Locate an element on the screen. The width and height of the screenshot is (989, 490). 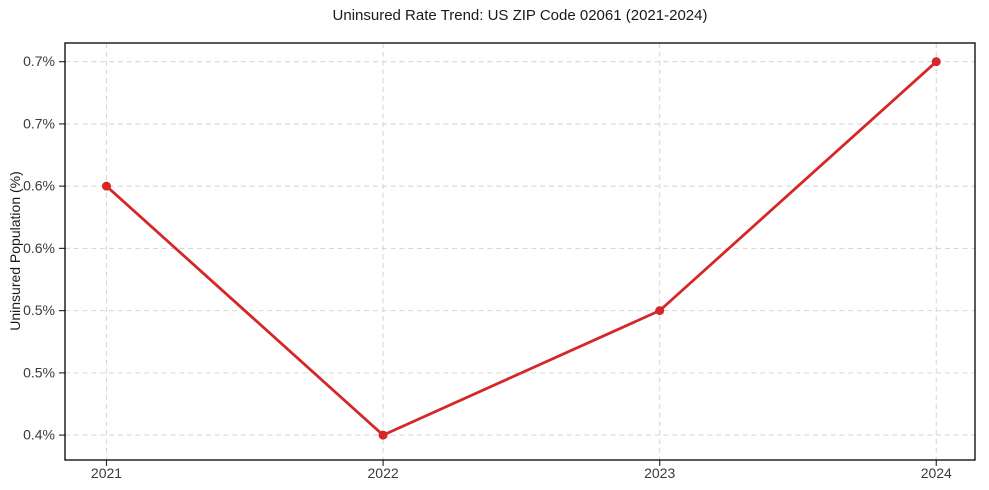
x-tick-label: 2023 is located at coordinates (659, 473).